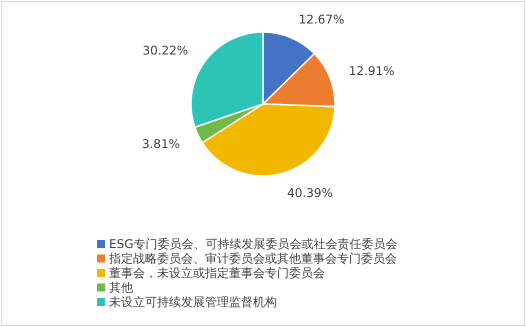  I want to click on data-label: 30.22%, so click(165, 51).